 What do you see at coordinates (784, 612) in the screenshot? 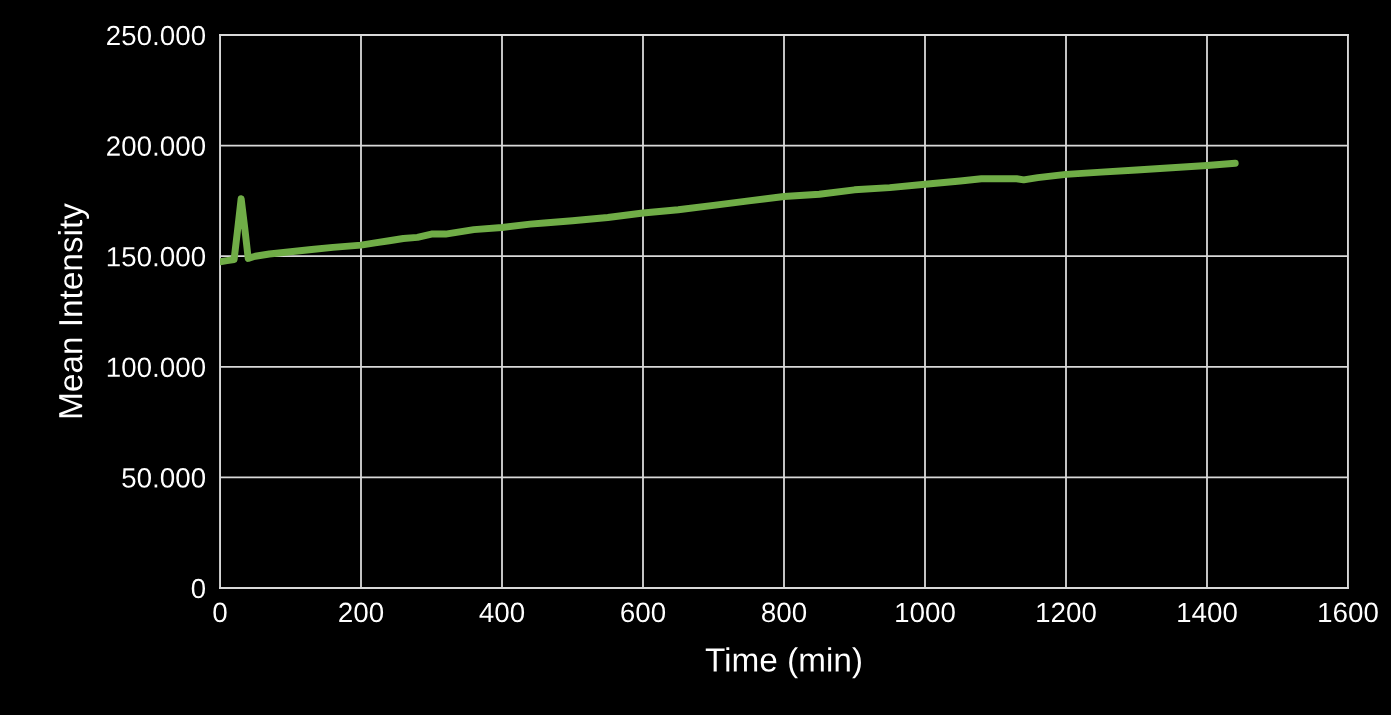
I see `x-tick-label: 800` at bounding box center [784, 612].